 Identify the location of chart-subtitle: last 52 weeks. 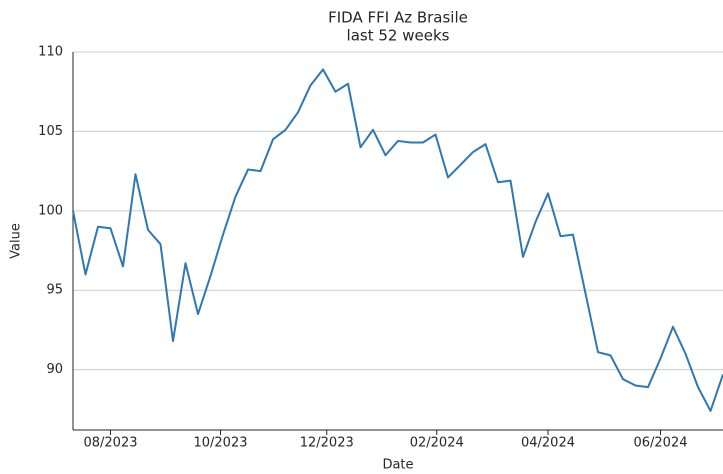
(398, 36).